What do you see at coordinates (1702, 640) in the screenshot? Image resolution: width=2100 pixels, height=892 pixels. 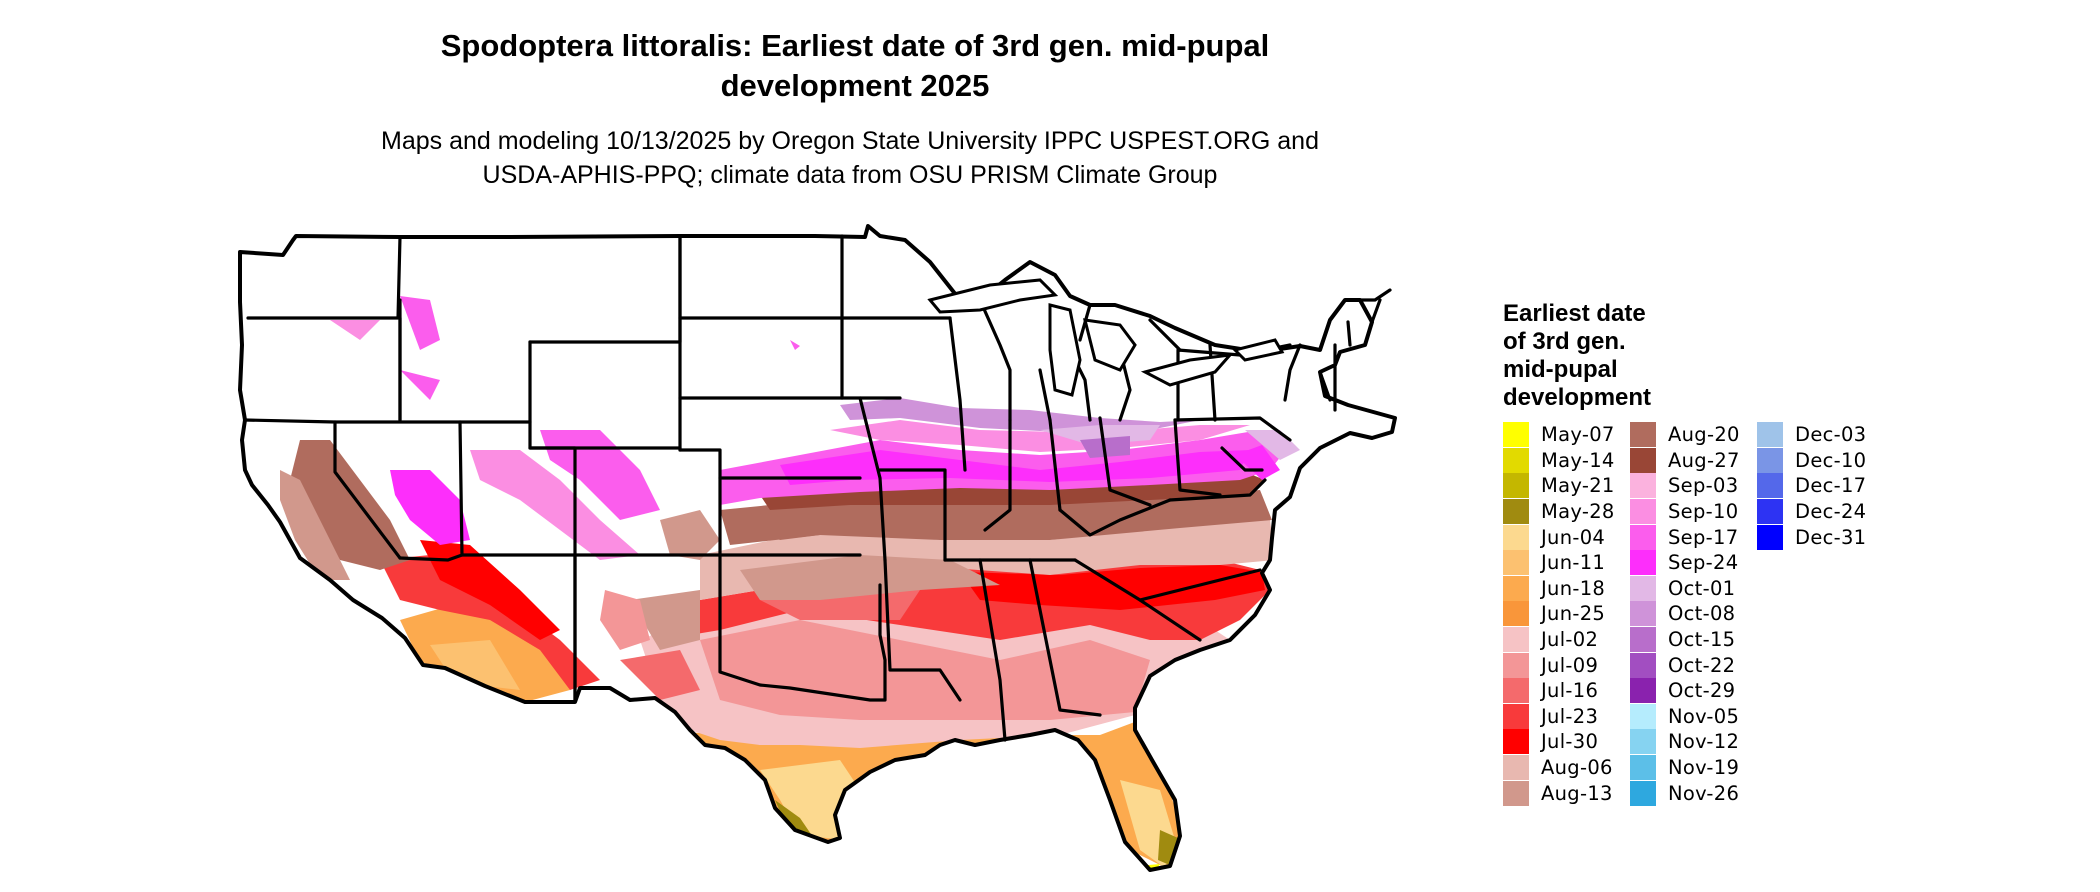 I see `legend-label: Oct-15` at bounding box center [1702, 640].